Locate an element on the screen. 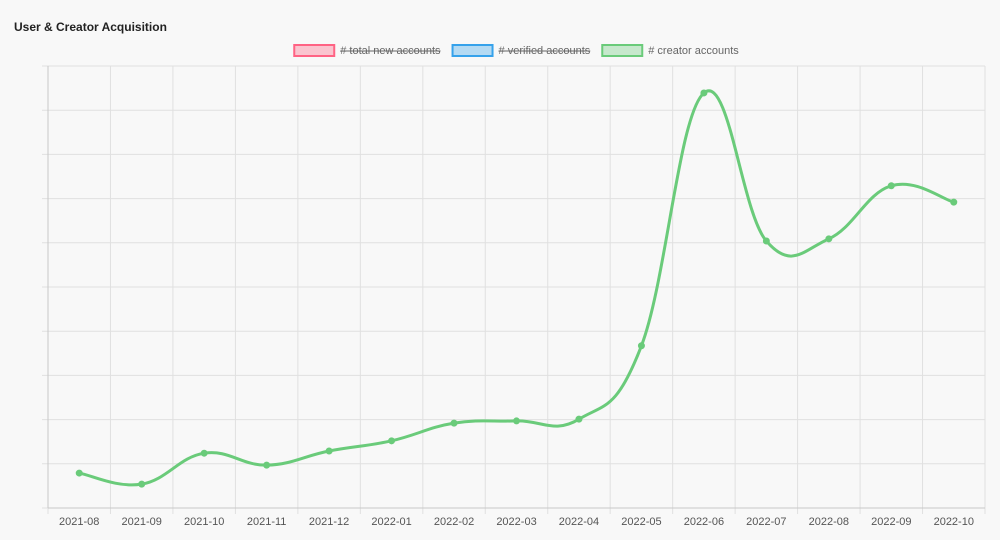 The image size is (1000, 540). x-tick-label: 2022-08 is located at coordinates (829, 522).